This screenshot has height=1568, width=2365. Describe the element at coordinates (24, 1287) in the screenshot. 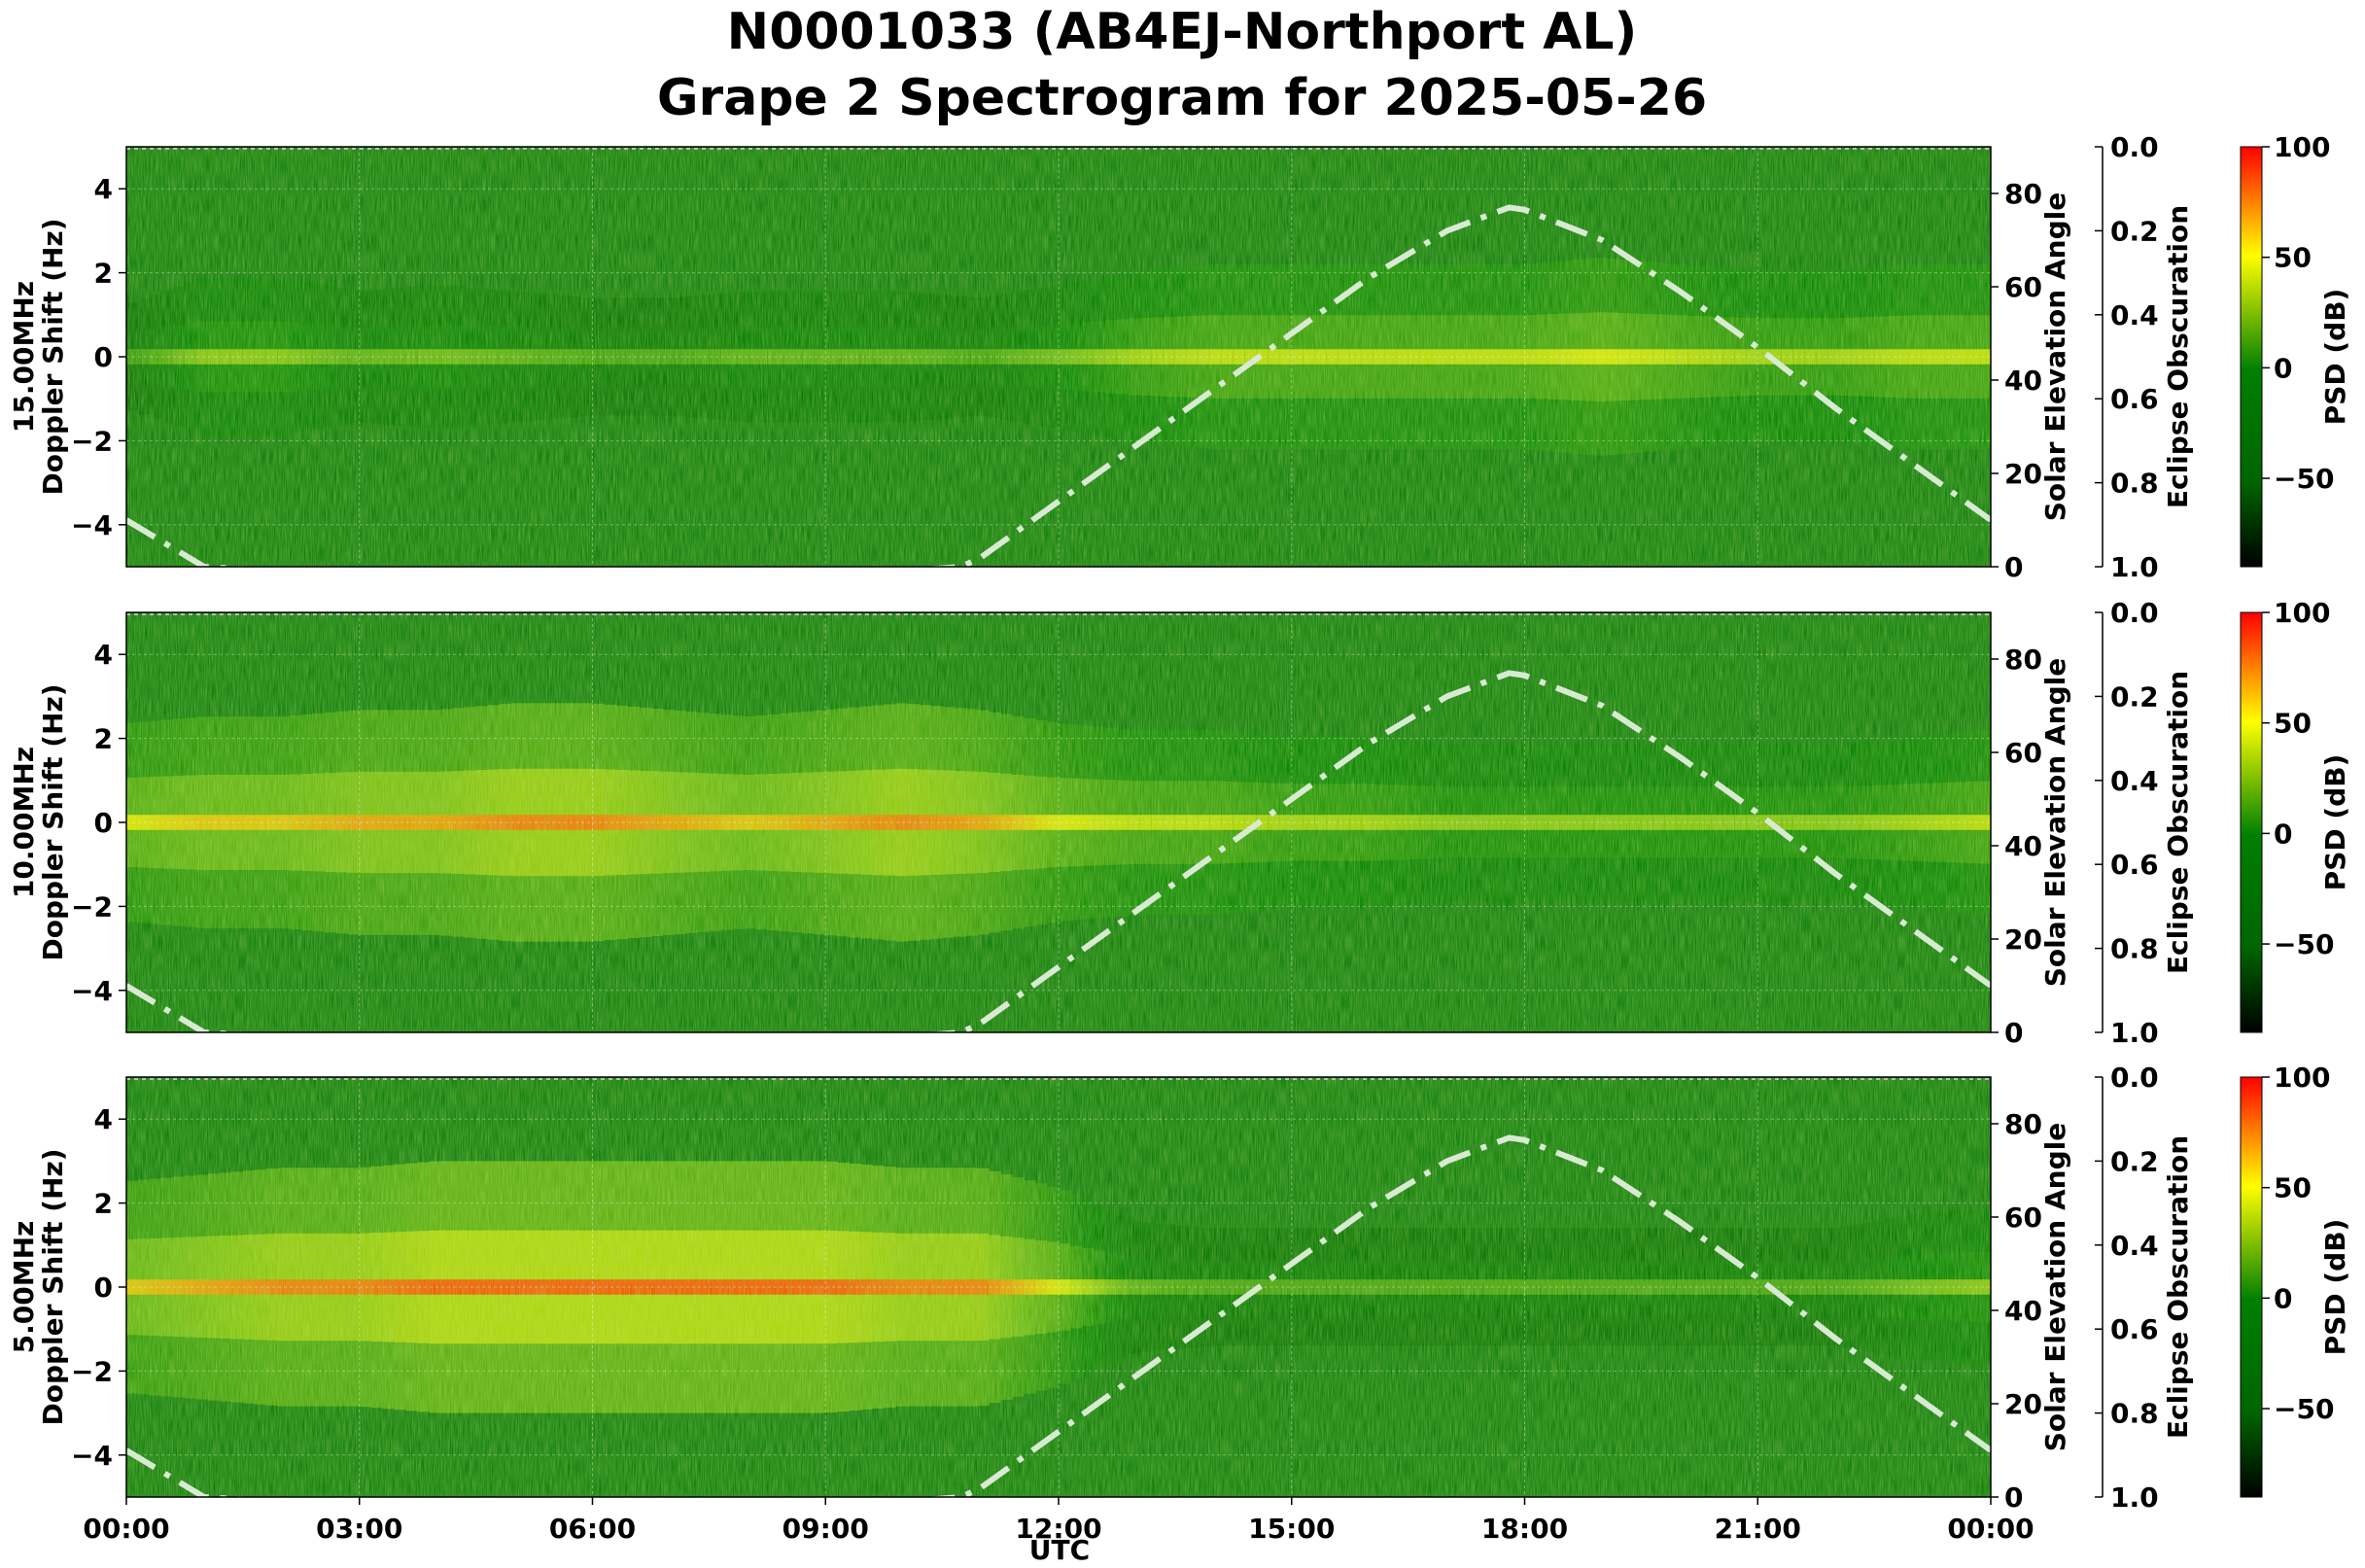

I see `panel-frequency-label: 5.00MHz` at that location.